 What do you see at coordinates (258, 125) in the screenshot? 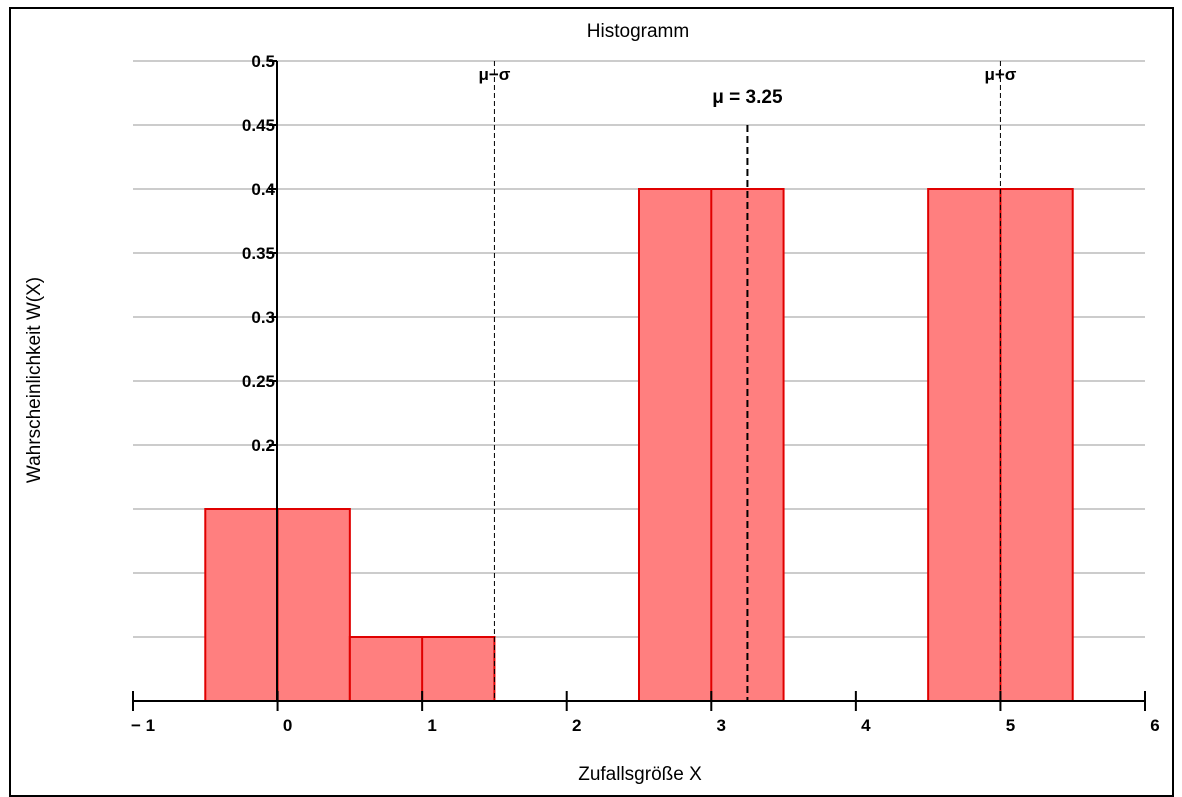
I see `y-tick-label: 0.45` at bounding box center [258, 125].